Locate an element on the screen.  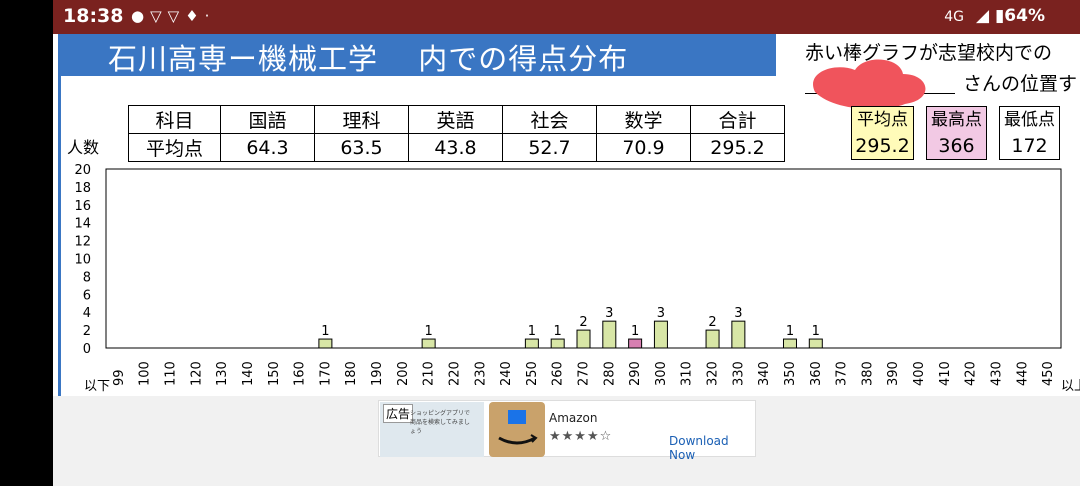
table-row: 平均点 64.3 63.5 43.8 52.7 70.9 295.2 is located at coordinates (456, 147).